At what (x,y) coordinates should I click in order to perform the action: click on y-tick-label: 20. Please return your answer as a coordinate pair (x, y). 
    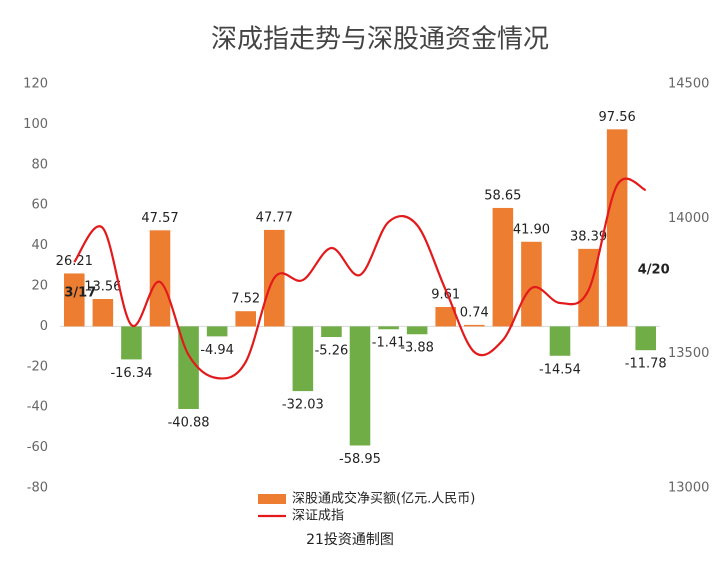
    Looking at the image, I should click on (39, 286).